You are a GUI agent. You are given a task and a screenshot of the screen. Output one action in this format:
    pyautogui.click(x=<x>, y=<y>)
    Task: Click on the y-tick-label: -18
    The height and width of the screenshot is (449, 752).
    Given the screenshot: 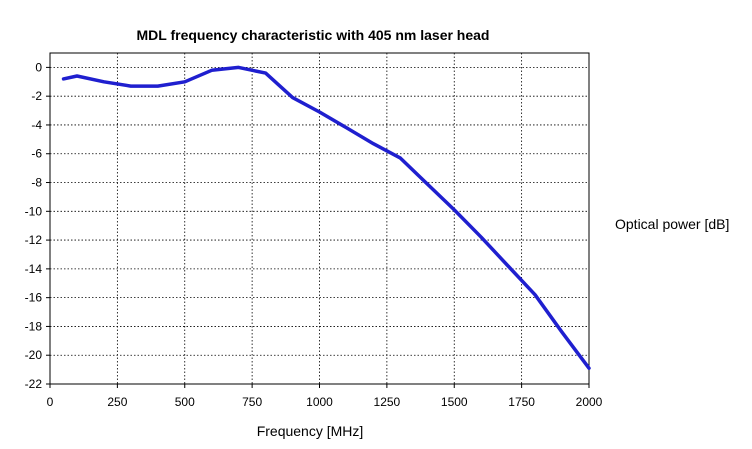 What is the action you would take?
    pyautogui.click(x=34, y=326)
    